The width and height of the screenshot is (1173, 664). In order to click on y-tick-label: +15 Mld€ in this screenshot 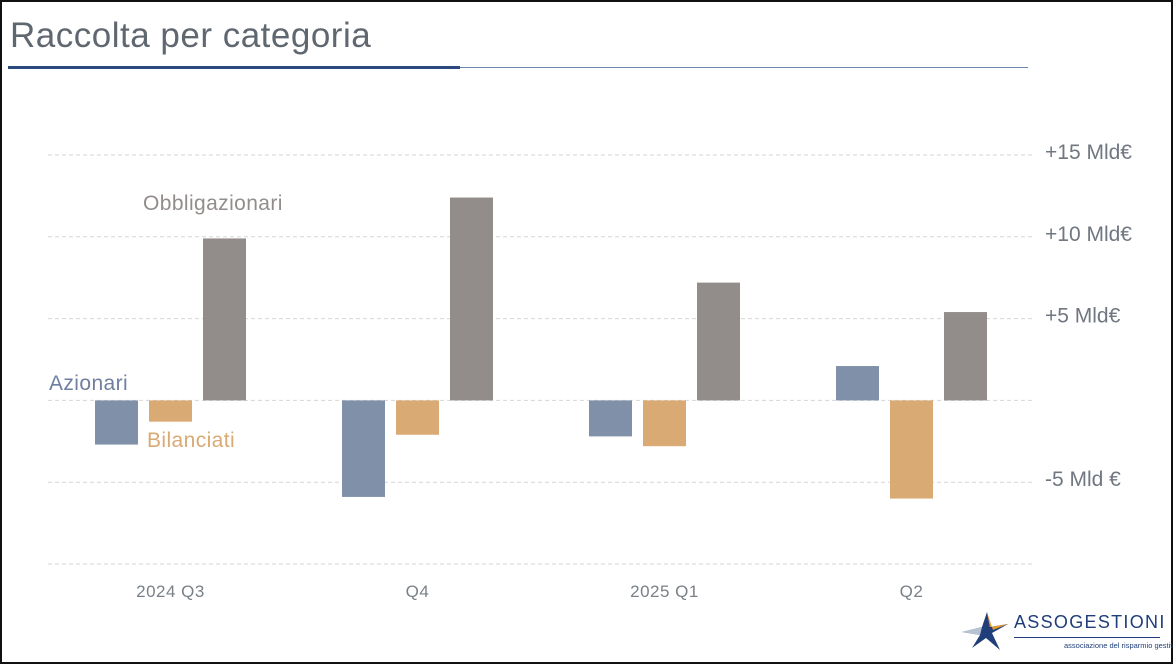, I will do `click(1088, 152)`.